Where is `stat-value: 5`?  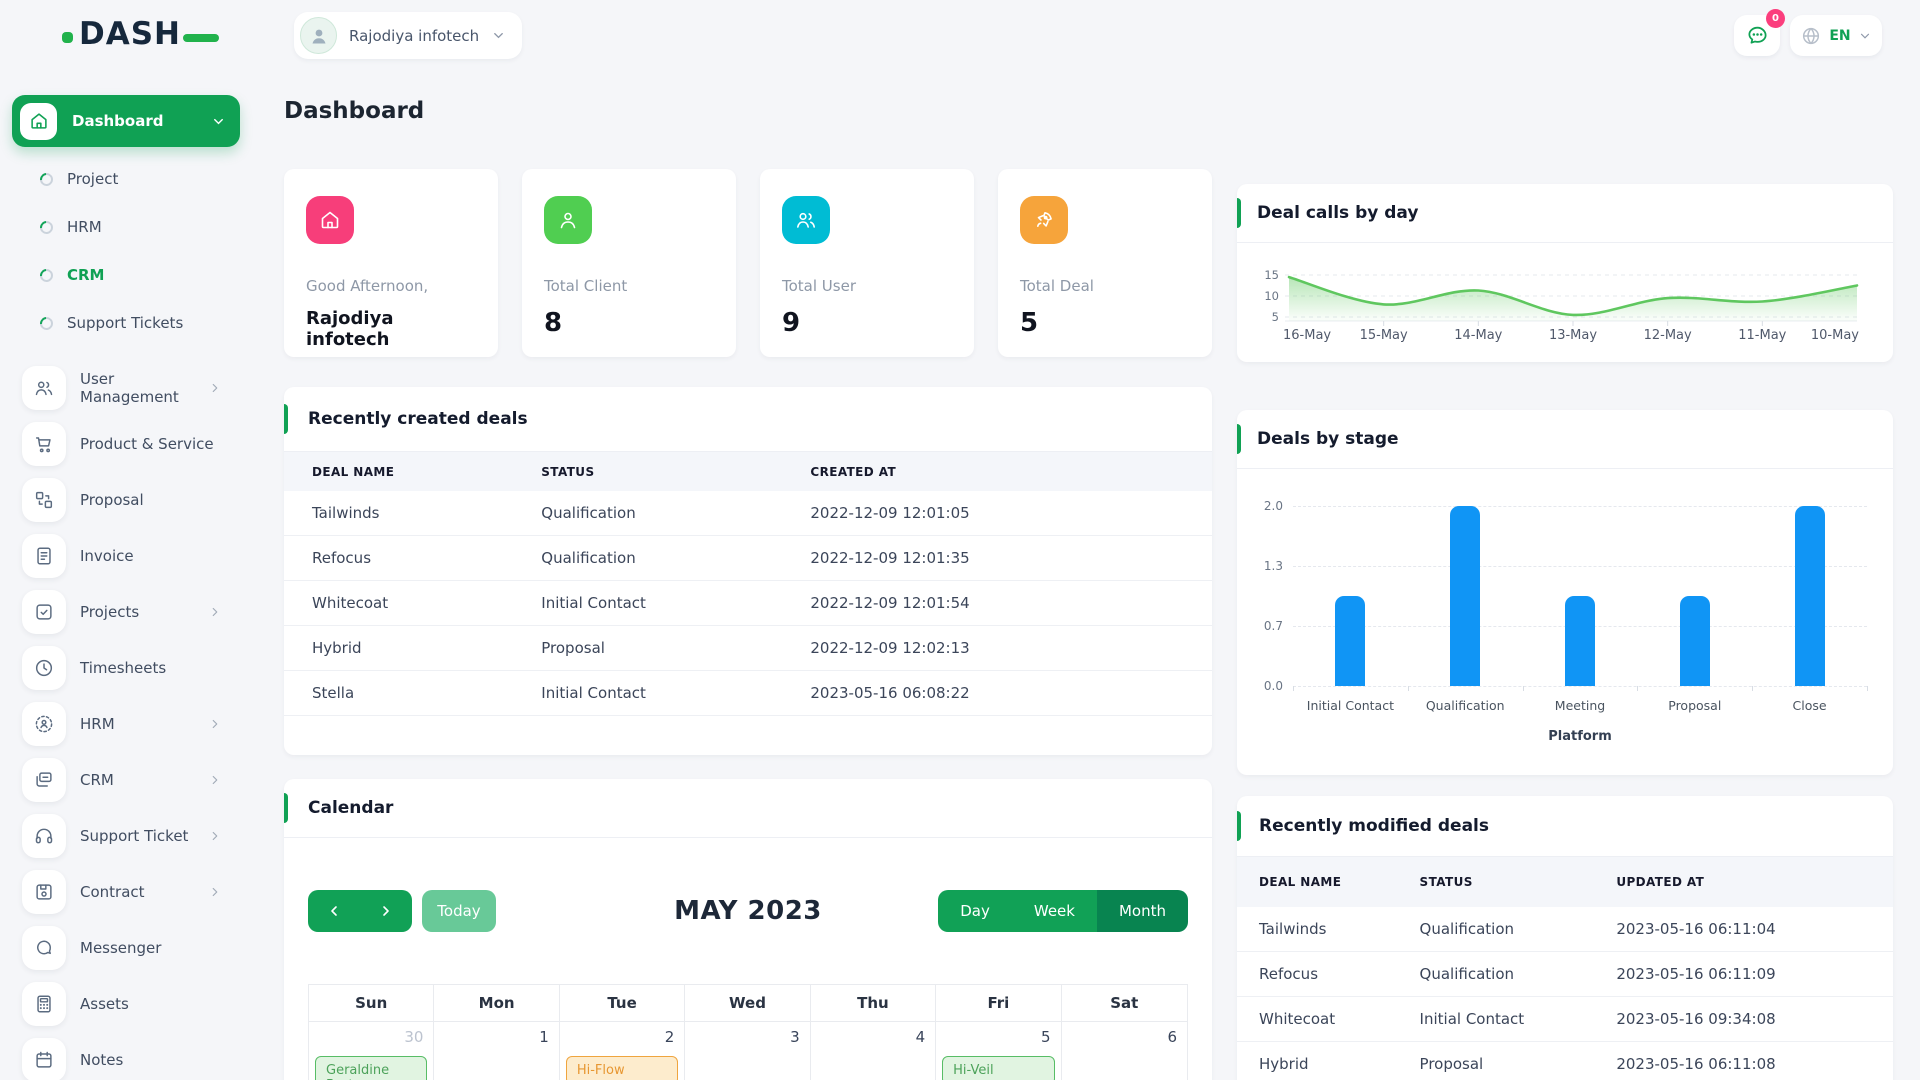
stat-value: 5 is located at coordinates (1029, 323).